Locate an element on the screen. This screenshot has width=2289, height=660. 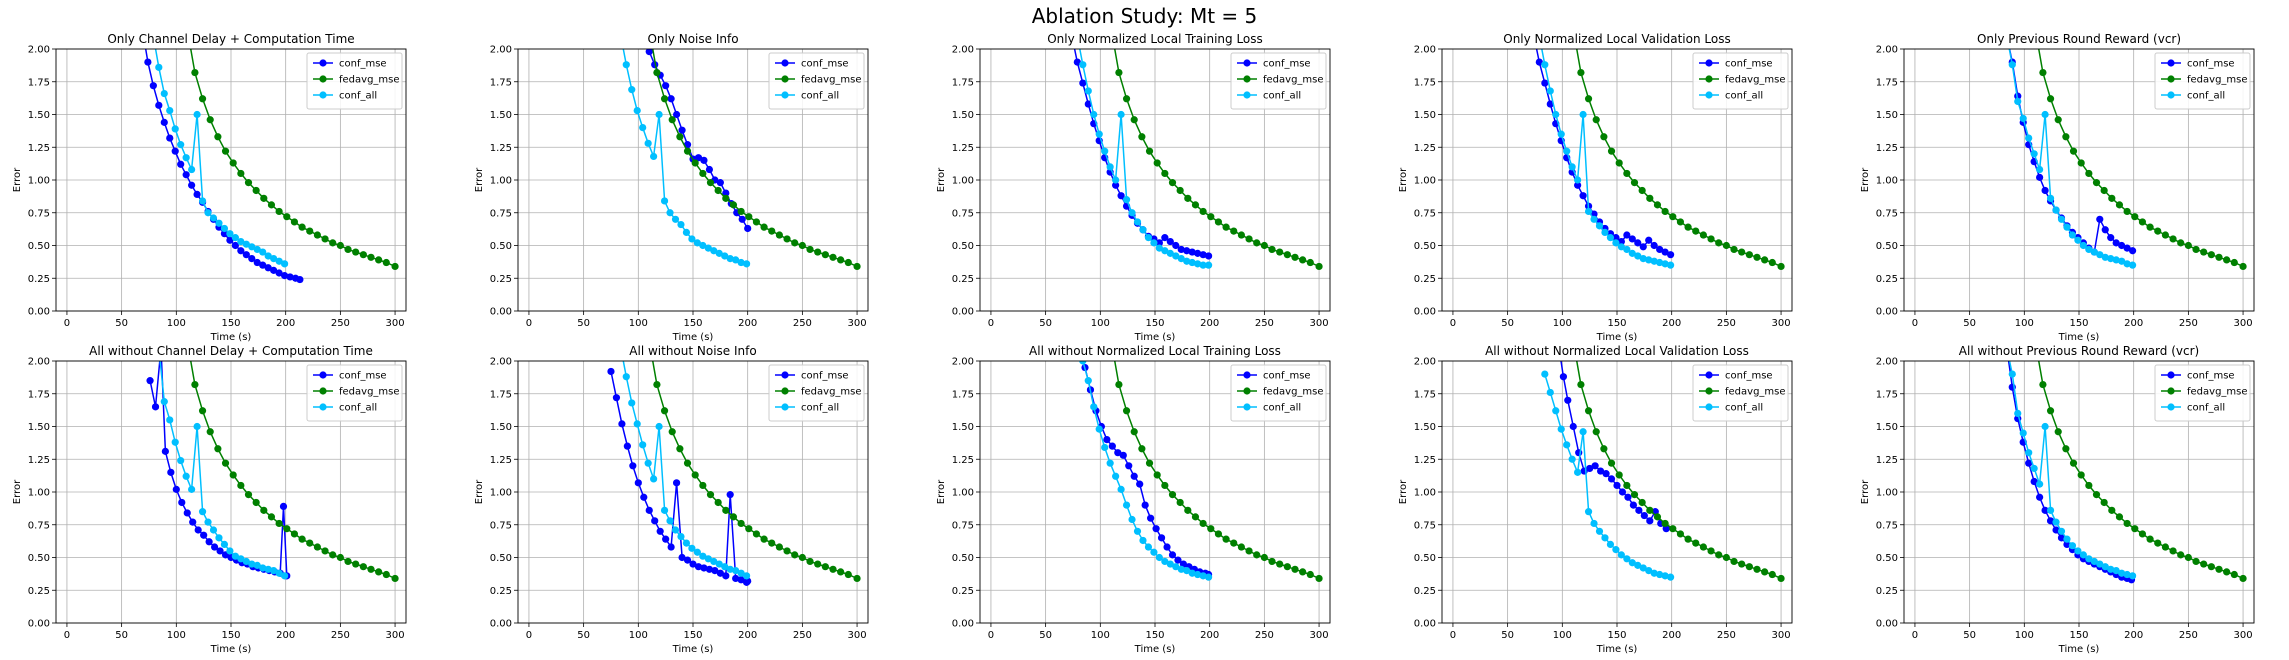
y-tick-label: 0.50 is located at coordinates (1425, 558).